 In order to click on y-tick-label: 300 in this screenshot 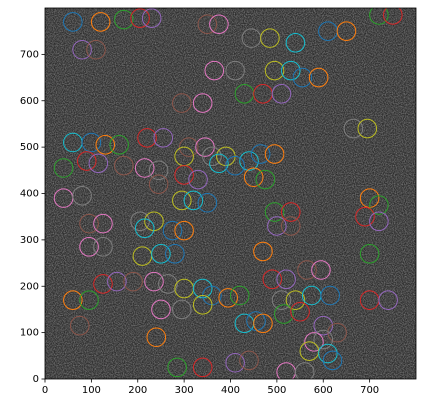, I will do `click(29, 240)`.